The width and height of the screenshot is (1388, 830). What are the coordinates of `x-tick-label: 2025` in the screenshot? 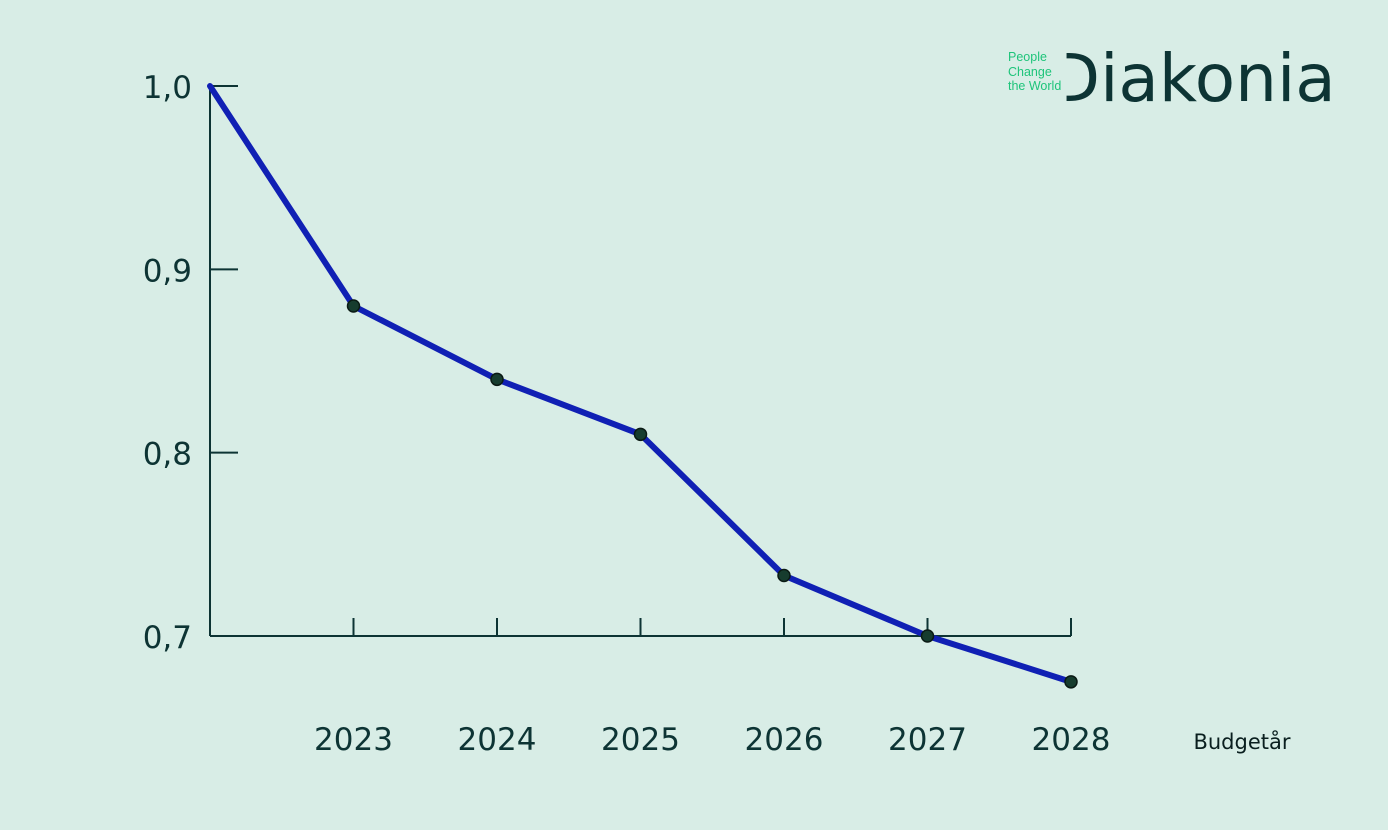 It's located at (640, 740).